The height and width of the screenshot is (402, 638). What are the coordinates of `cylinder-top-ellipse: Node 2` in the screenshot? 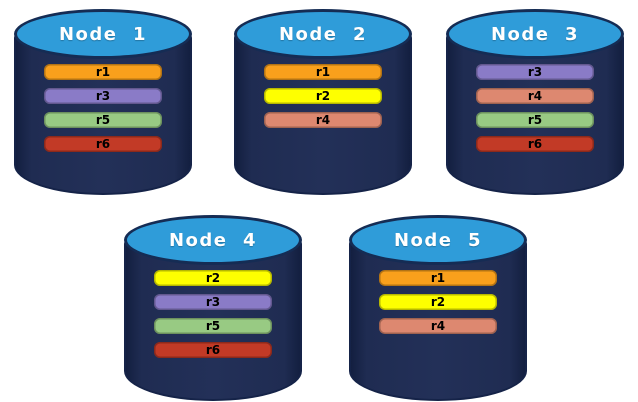 It's located at (323, 34).